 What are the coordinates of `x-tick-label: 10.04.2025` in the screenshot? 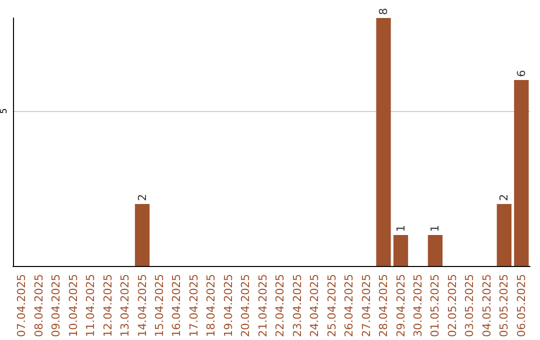 It's located at (73, 306).